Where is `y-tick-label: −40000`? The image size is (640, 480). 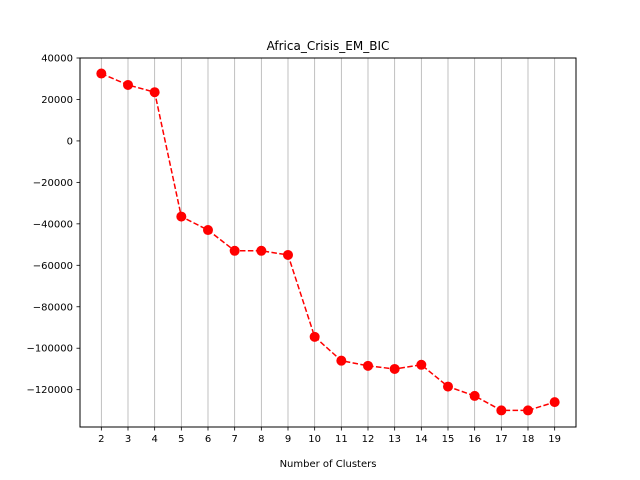
y-tick-label: −40000 is located at coordinates (53, 224).